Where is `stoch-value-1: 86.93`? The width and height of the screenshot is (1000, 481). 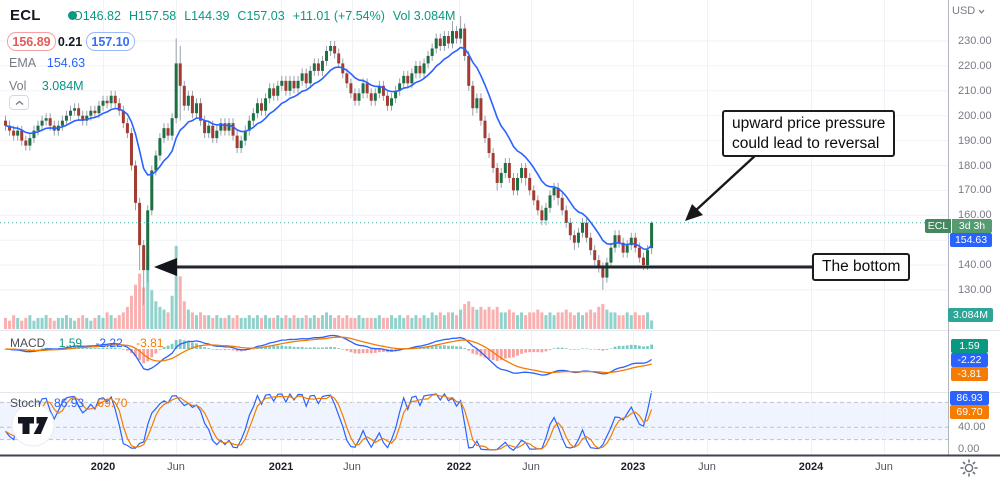 stoch-value-1: 86.93 is located at coordinates (69, 403).